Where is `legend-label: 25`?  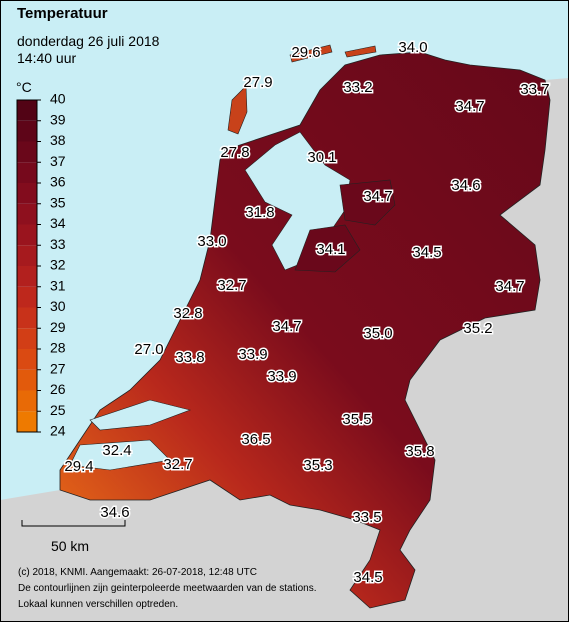 legend-label: 25 is located at coordinates (58, 410).